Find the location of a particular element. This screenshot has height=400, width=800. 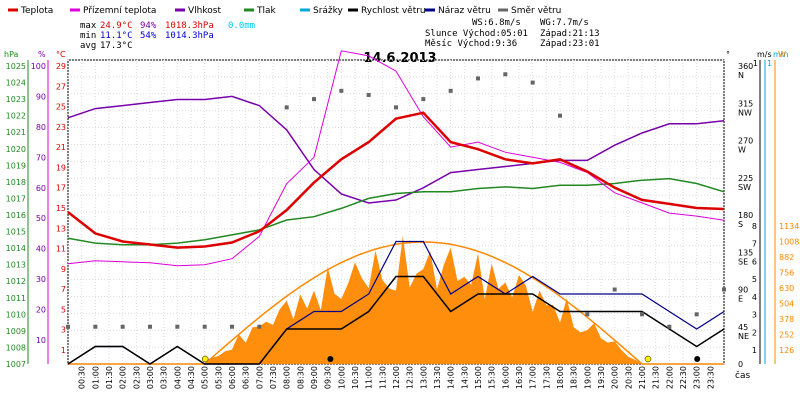

time-tick: 06:00 is located at coordinates (232, 377).